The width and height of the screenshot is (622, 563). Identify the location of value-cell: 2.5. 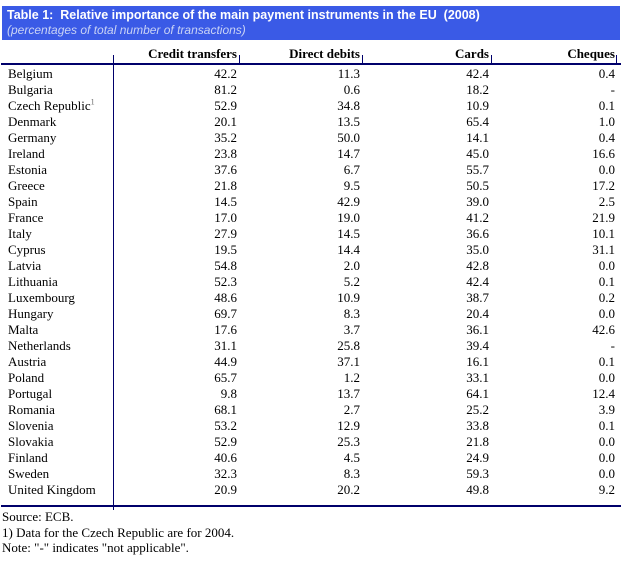
(606, 201).